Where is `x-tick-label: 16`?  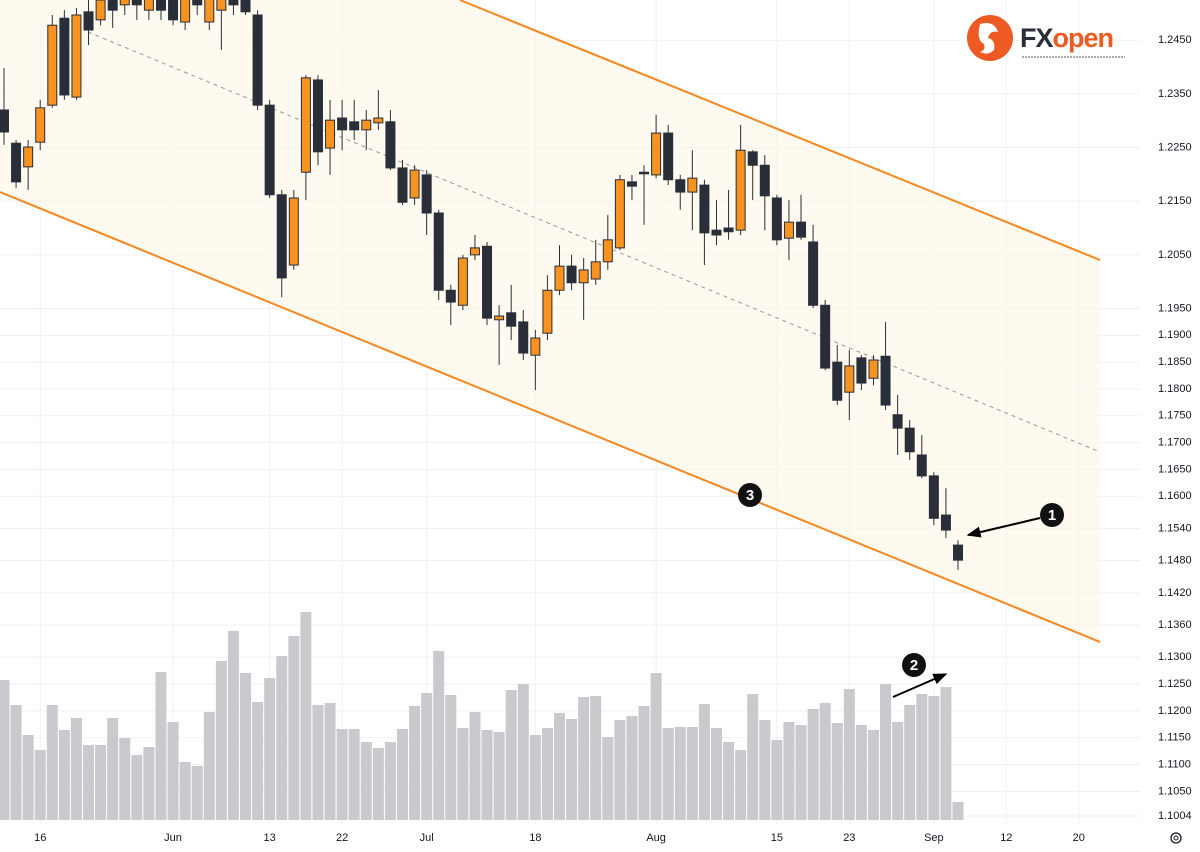
x-tick-label: 16 is located at coordinates (40, 838).